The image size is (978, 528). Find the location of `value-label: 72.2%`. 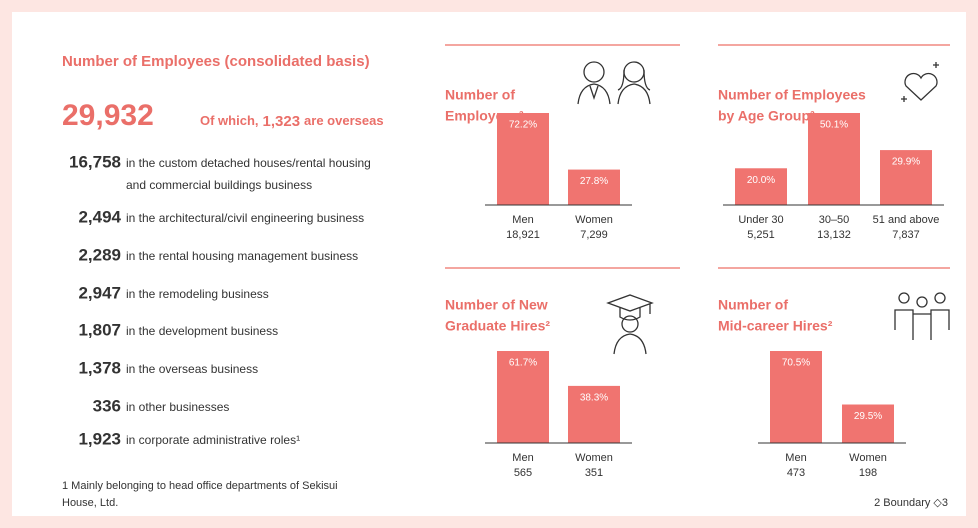

value-label: 72.2% is located at coordinates (523, 125).